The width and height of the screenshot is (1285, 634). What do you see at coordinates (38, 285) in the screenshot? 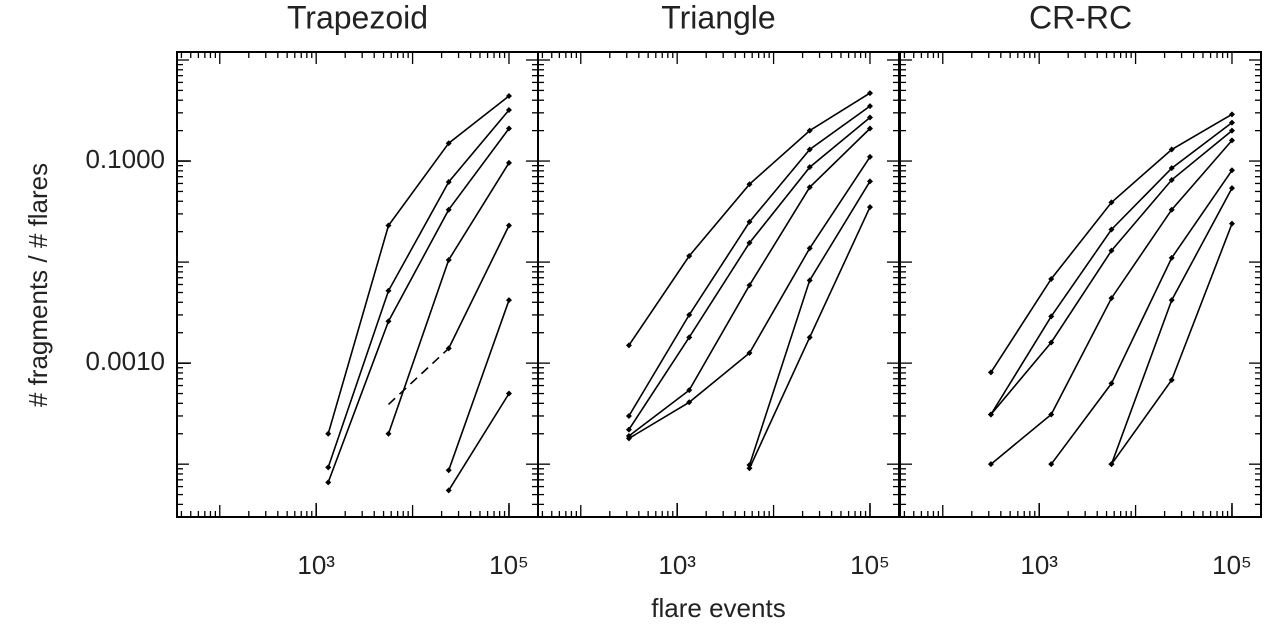
I see `y-axis-label: # fragments / # flares` at bounding box center [38, 285].